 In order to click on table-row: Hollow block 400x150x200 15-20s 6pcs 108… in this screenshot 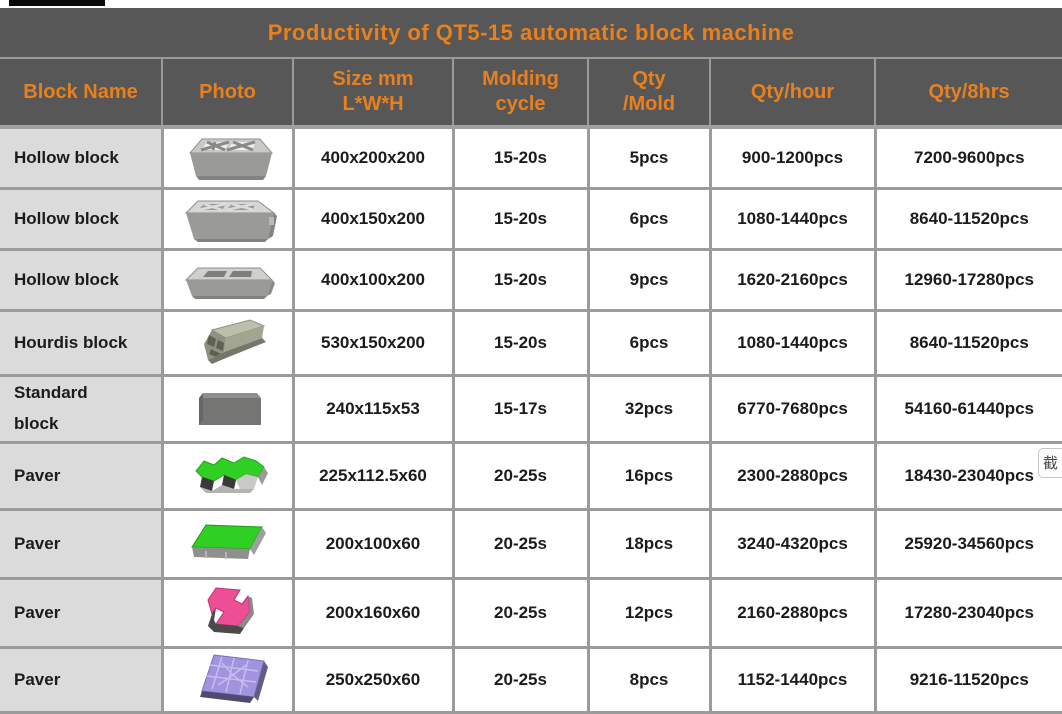, I will do `click(531, 219)`.